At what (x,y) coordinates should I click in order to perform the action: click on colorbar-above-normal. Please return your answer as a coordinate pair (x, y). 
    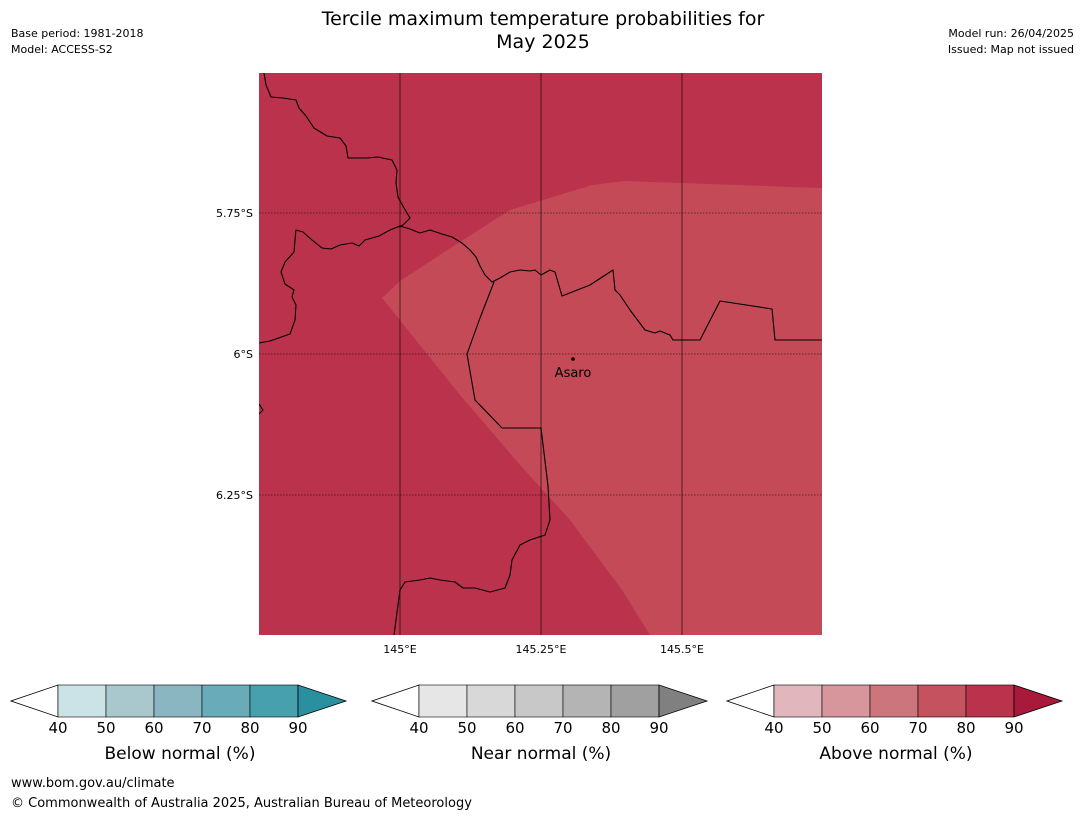
    Looking at the image, I should click on (895, 701).